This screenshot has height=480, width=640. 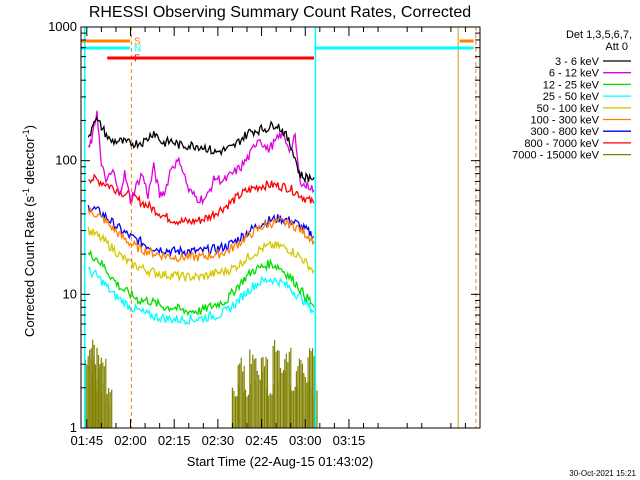 What do you see at coordinates (137, 42) in the screenshot?
I see `flag-label-s: S` at bounding box center [137, 42].